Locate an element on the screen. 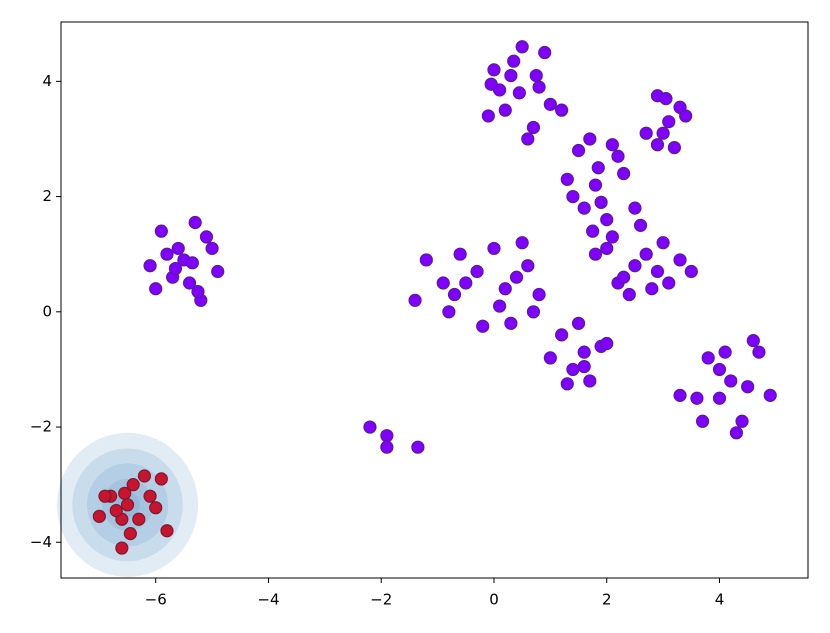  y-tick-label: 4 is located at coordinates (47, 81).